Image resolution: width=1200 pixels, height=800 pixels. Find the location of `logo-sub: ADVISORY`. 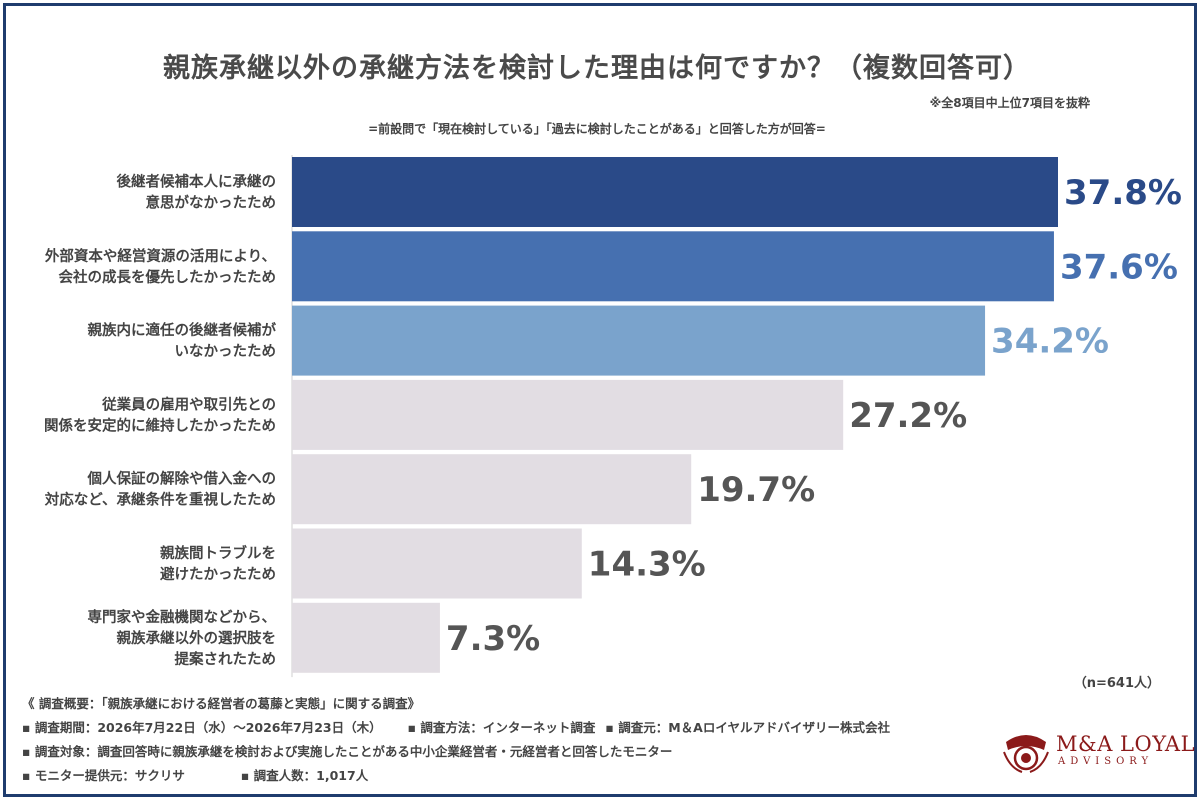

logo-sub: ADVISORY is located at coordinates (1106, 761).